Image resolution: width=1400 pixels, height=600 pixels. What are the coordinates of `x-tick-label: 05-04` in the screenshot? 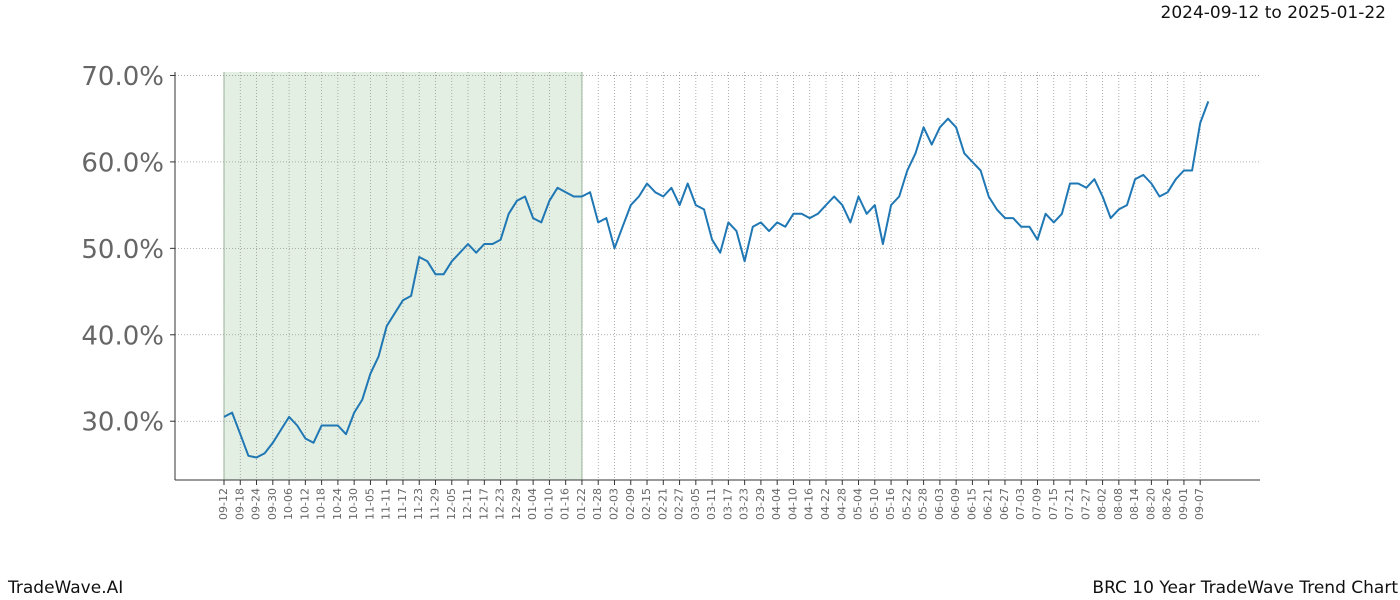 It's located at (858, 504).